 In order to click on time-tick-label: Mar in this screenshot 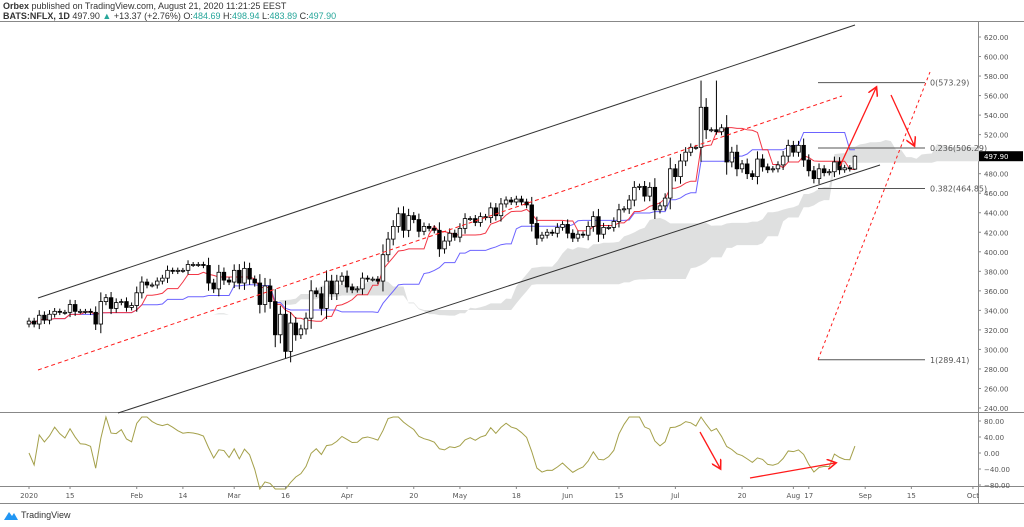, I will do `click(234, 496)`.